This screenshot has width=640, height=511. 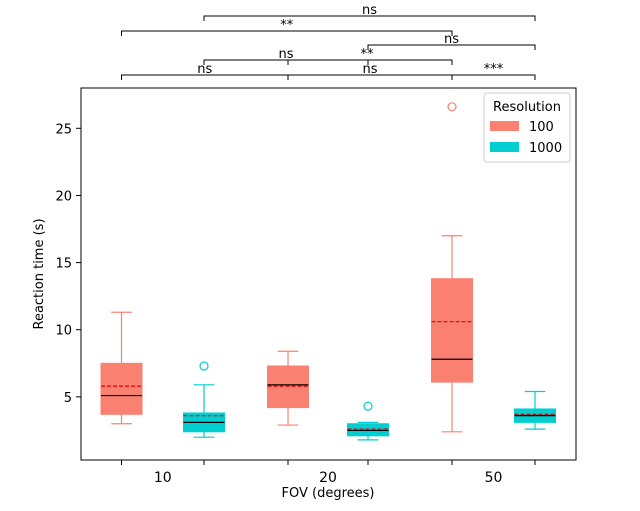 What do you see at coordinates (63, 331) in the screenshot?
I see `y-tick-label: 10` at bounding box center [63, 331].